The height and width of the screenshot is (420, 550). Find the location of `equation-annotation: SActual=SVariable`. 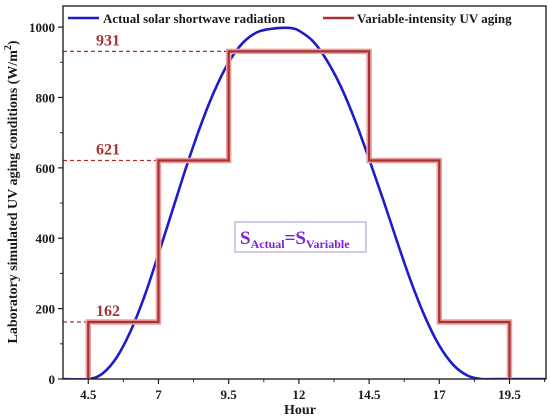

equation-annotation: SActual=SVariable is located at coordinates (300, 237).